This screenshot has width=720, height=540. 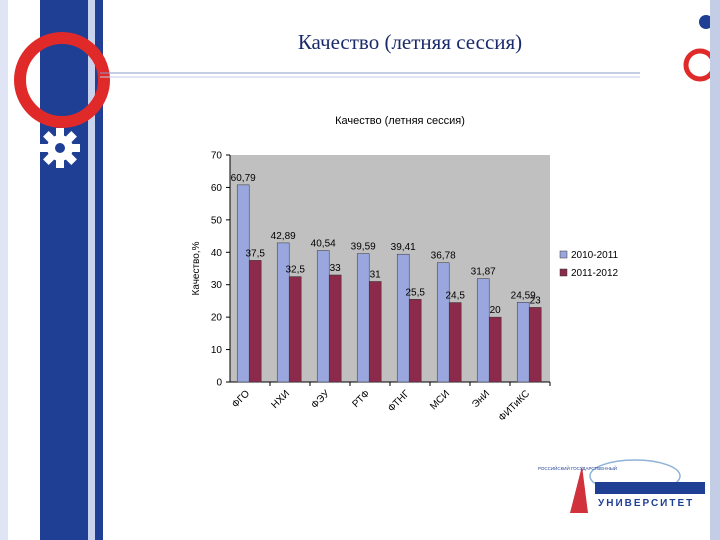 I want to click on bar-data-label: 39,41, so click(x=403, y=247).